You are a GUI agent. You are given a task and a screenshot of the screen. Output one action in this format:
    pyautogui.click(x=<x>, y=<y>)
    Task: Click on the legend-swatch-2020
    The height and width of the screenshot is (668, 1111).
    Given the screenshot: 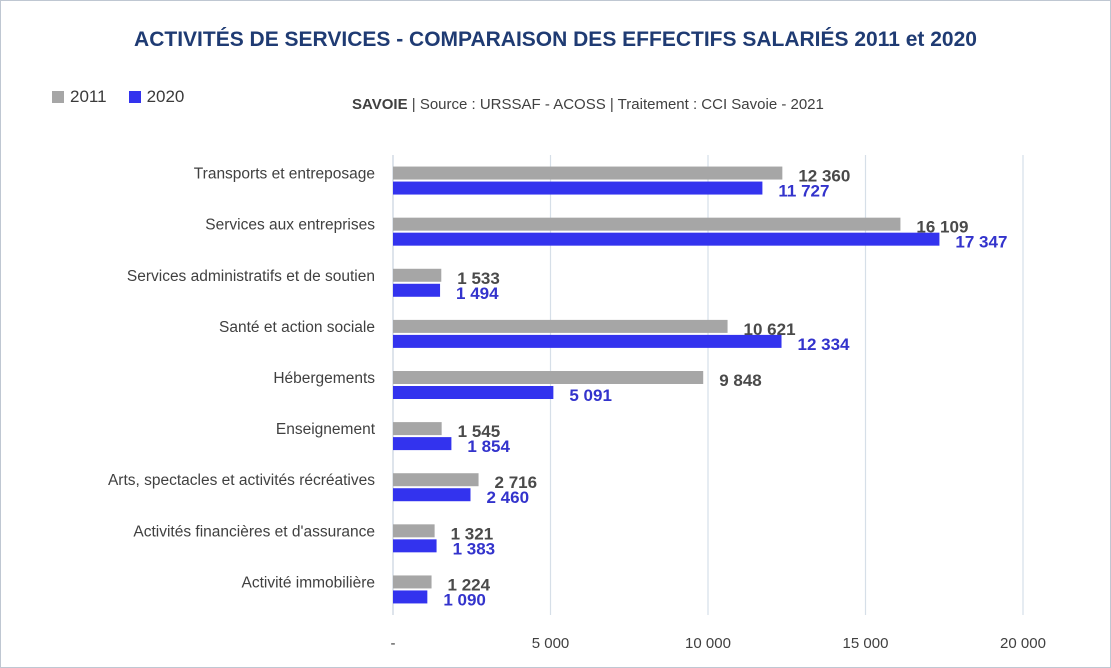 What is the action you would take?
    pyautogui.click(x=134, y=97)
    